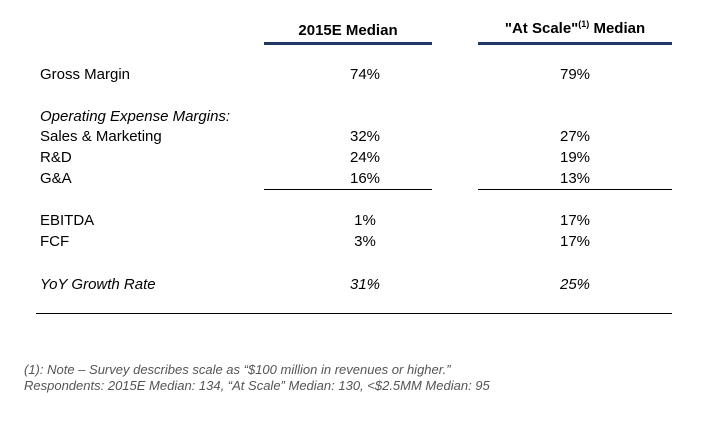 The image size is (709, 444). What do you see at coordinates (354, 313) in the screenshot?
I see `table-bottom-rule` at bounding box center [354, 313].